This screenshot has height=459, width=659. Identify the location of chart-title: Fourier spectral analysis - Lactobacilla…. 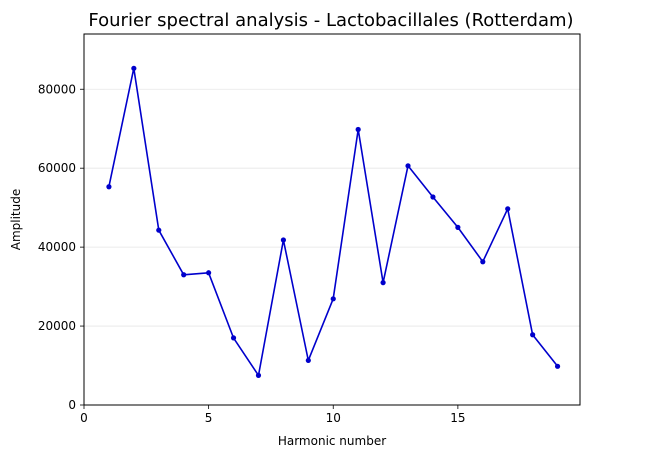
(330, 20).